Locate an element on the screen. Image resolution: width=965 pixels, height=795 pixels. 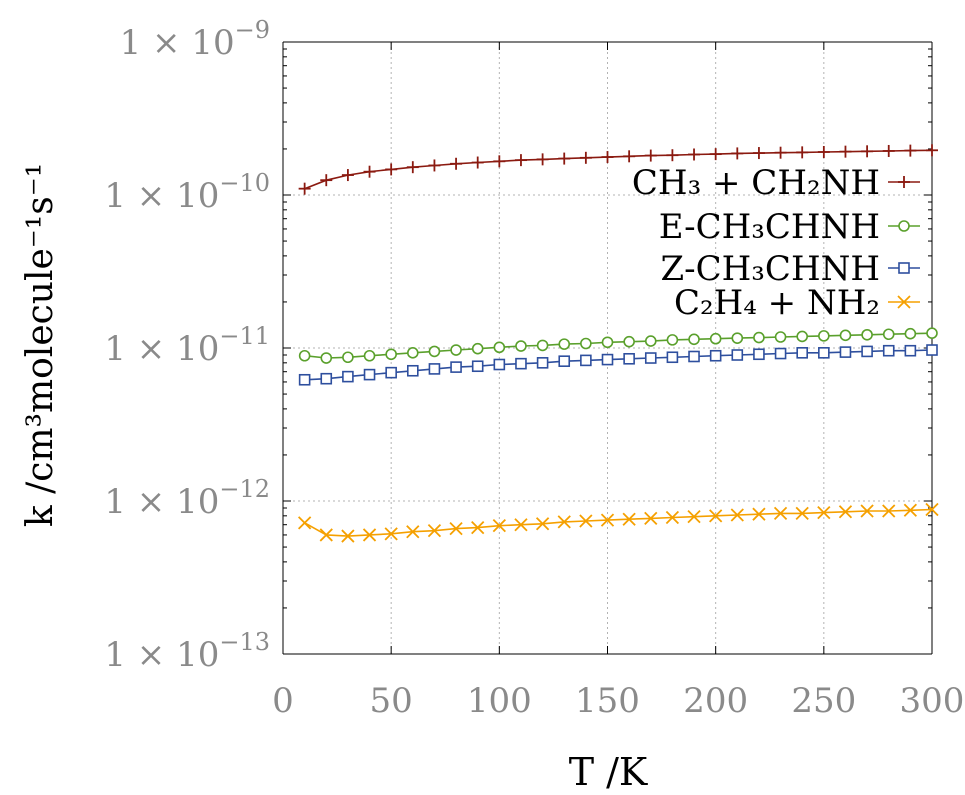
series-circle is located at coordinates (618, 345).